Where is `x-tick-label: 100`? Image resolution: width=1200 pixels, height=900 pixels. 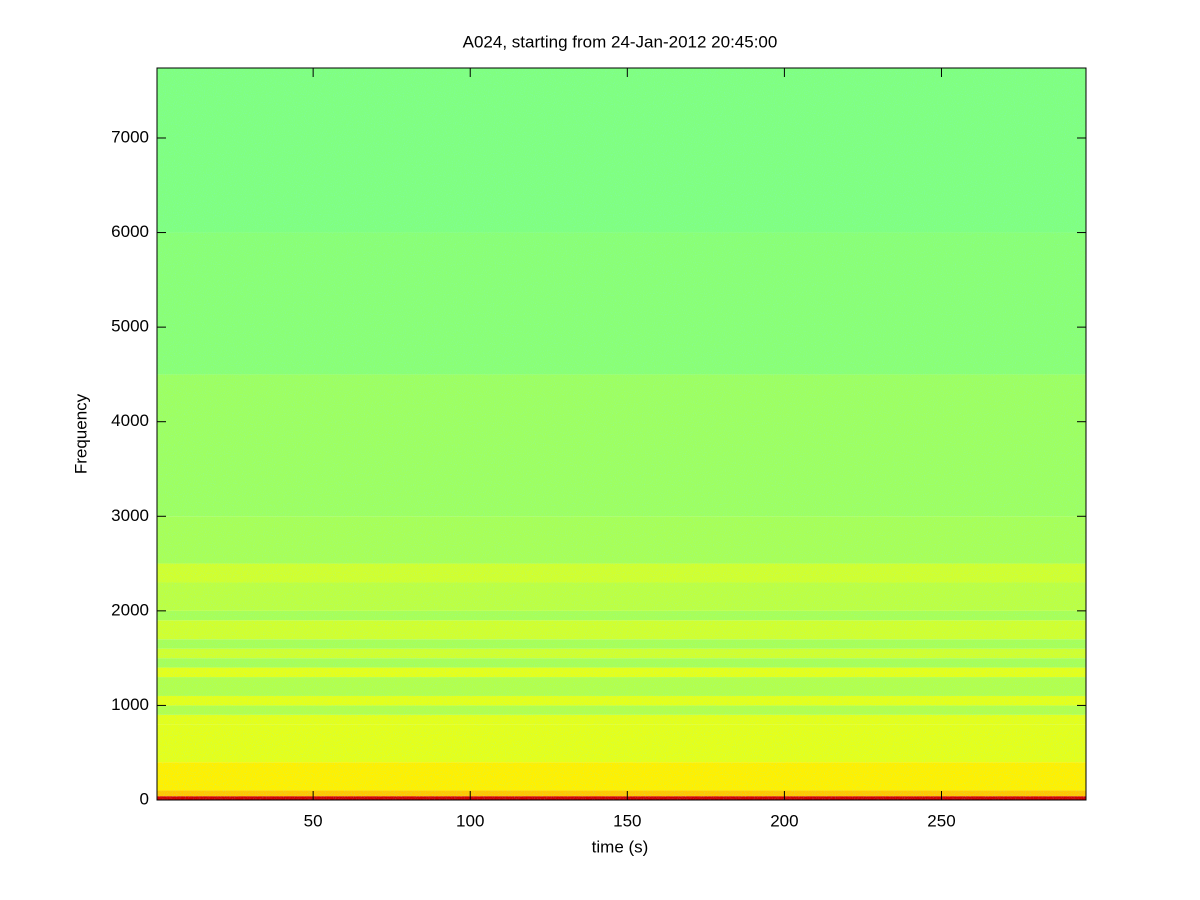 x-tick-label: 100 is located at coordinates (470, 820).